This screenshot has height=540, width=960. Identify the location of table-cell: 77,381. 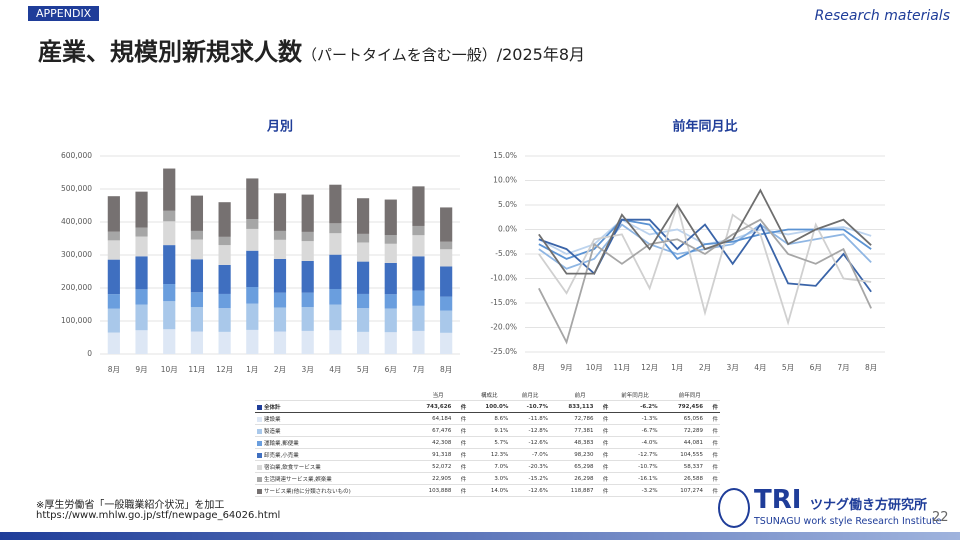
(573, 430).